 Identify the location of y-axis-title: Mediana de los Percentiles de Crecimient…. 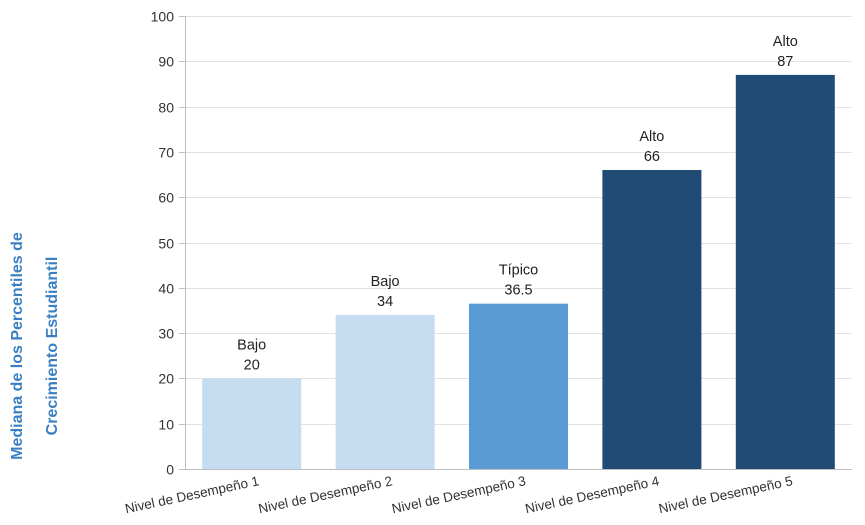
(35, 346).